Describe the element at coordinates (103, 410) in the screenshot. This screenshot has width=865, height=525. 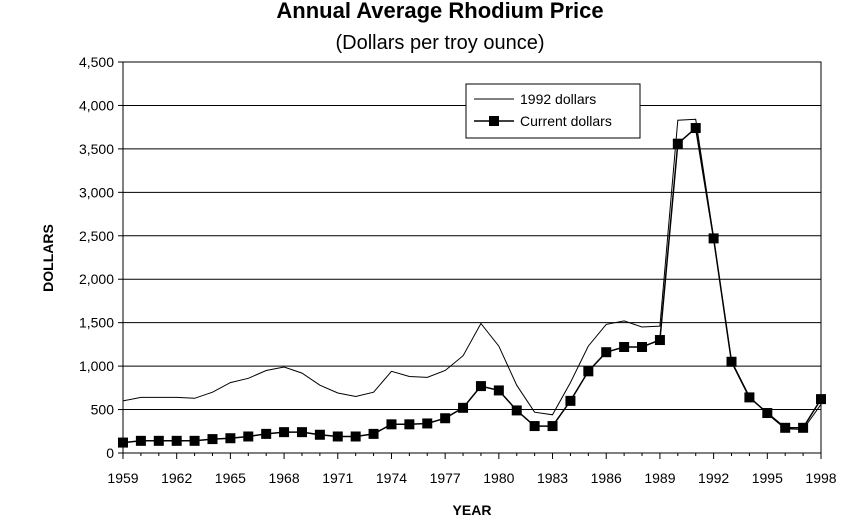
I see `y-tick-label: 500` at that location.